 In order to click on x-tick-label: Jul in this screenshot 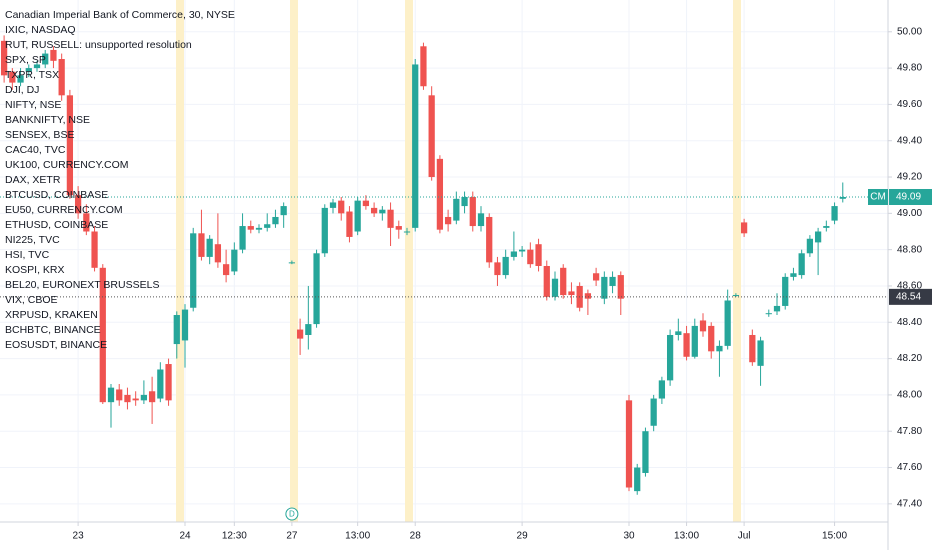, I will do `click(744, 536)`.